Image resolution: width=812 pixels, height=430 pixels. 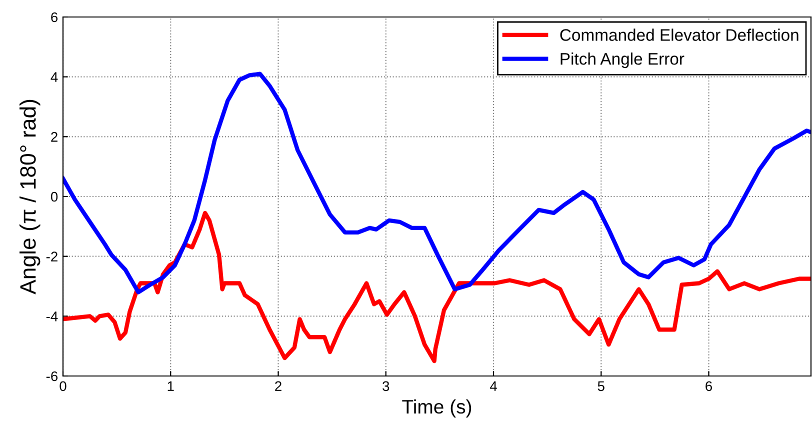 What do you see at coordinates (52, 317) in the screenshot?
I see `y-tick-label: -4` at bounding box center [52, 317].